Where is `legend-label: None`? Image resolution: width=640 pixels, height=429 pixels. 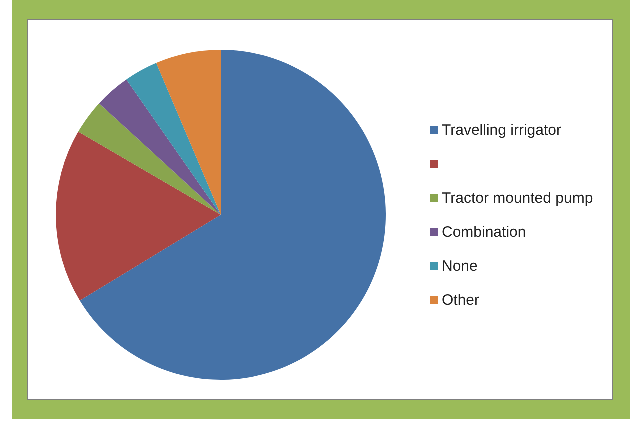 legend-label: None is located at coordinates (460, 266).